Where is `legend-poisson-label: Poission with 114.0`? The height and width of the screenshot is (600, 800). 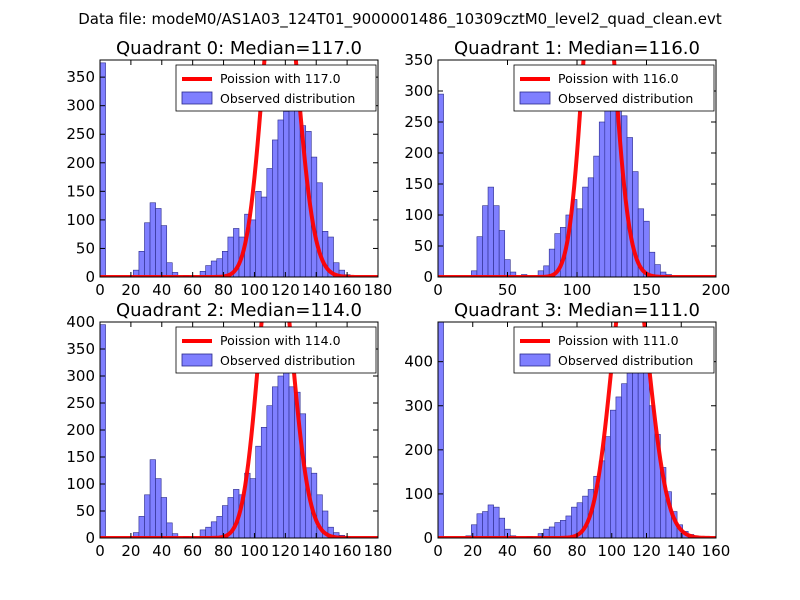 legend-poisson-label: Poission with 114.0 is located at coordinates (280, 340).